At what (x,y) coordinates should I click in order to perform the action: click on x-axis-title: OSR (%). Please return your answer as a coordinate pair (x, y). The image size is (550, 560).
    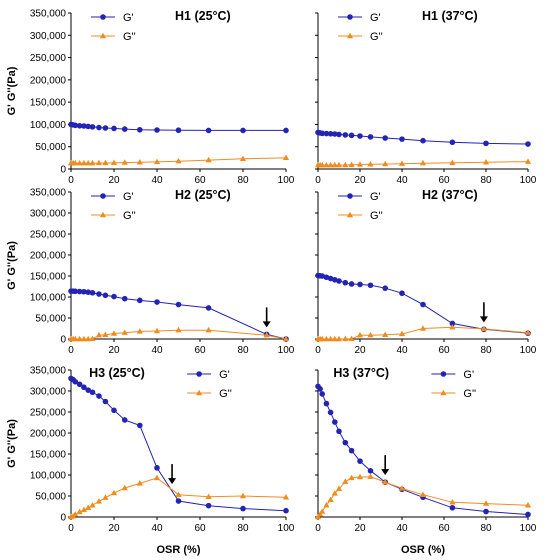
    Looking at the image, I should click on (179, 550).